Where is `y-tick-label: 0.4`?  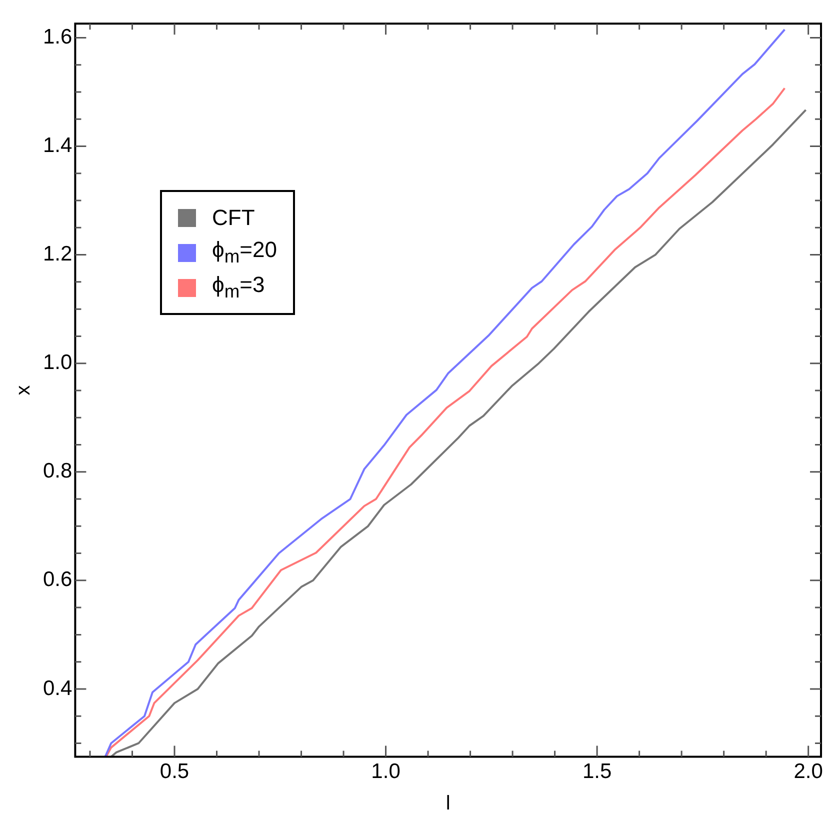
y-tick-label: 0.4 is located at coordinates (57, 688).